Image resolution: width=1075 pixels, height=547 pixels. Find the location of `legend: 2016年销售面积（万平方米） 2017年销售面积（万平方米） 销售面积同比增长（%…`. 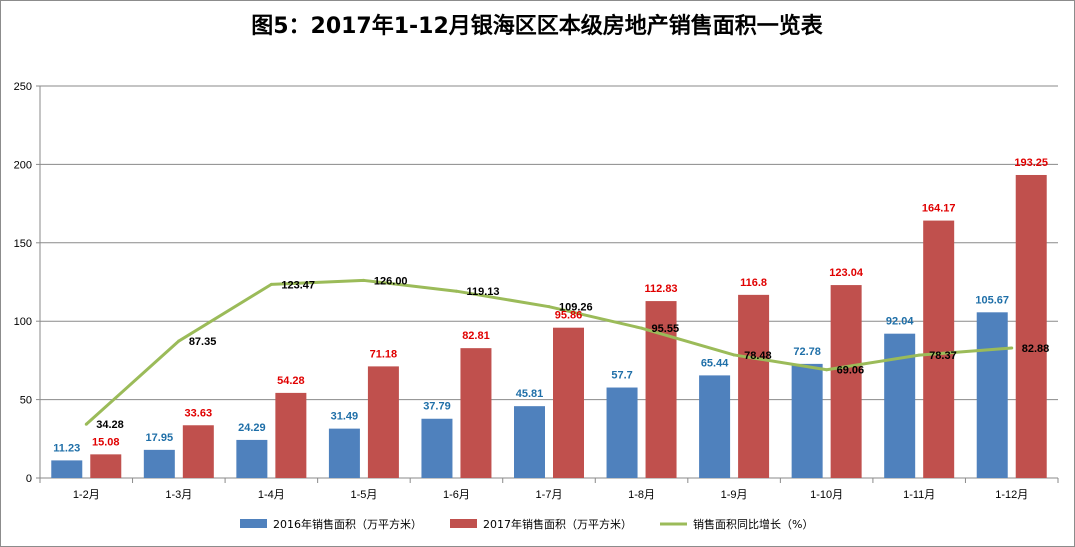

legend: 2016年销售面积（万平方米） 2017年销售面积（万平方米） 销售面积同比增长（%… is located at coordinates (526, 524).